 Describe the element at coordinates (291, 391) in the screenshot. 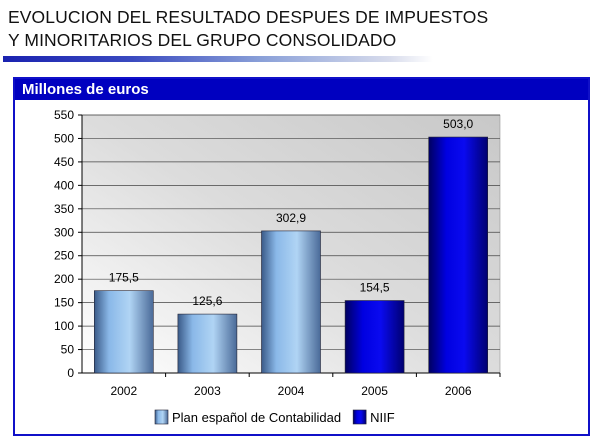

I see `x-tick-label: 2004` at that location.